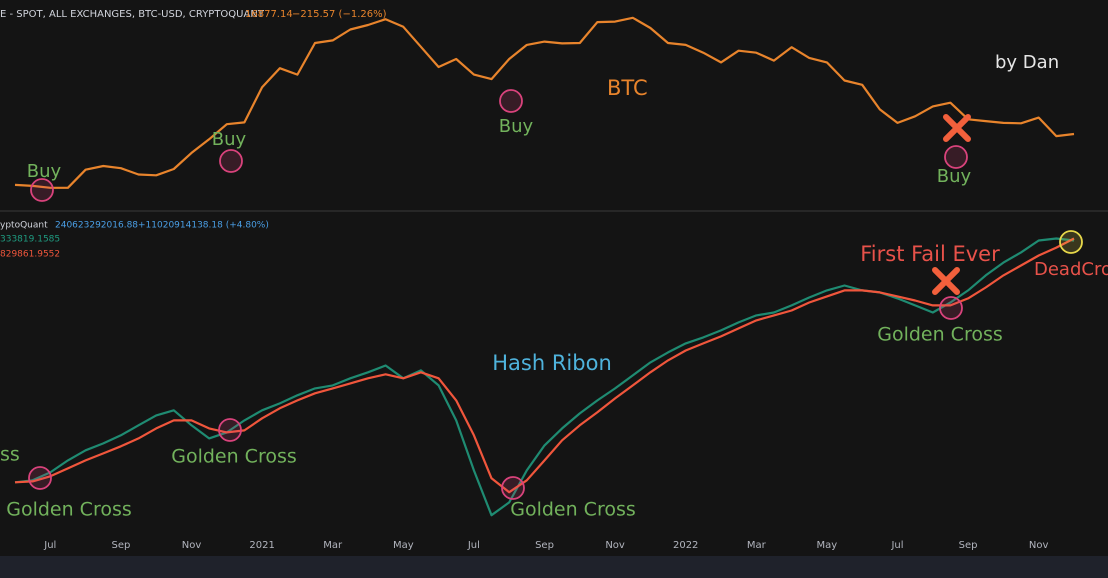 The width and height of the screenshot is (1108, 578). Describe the element at coordinates (627, 88) in the screenshot. I see `annotation-text: BTC` at that location.